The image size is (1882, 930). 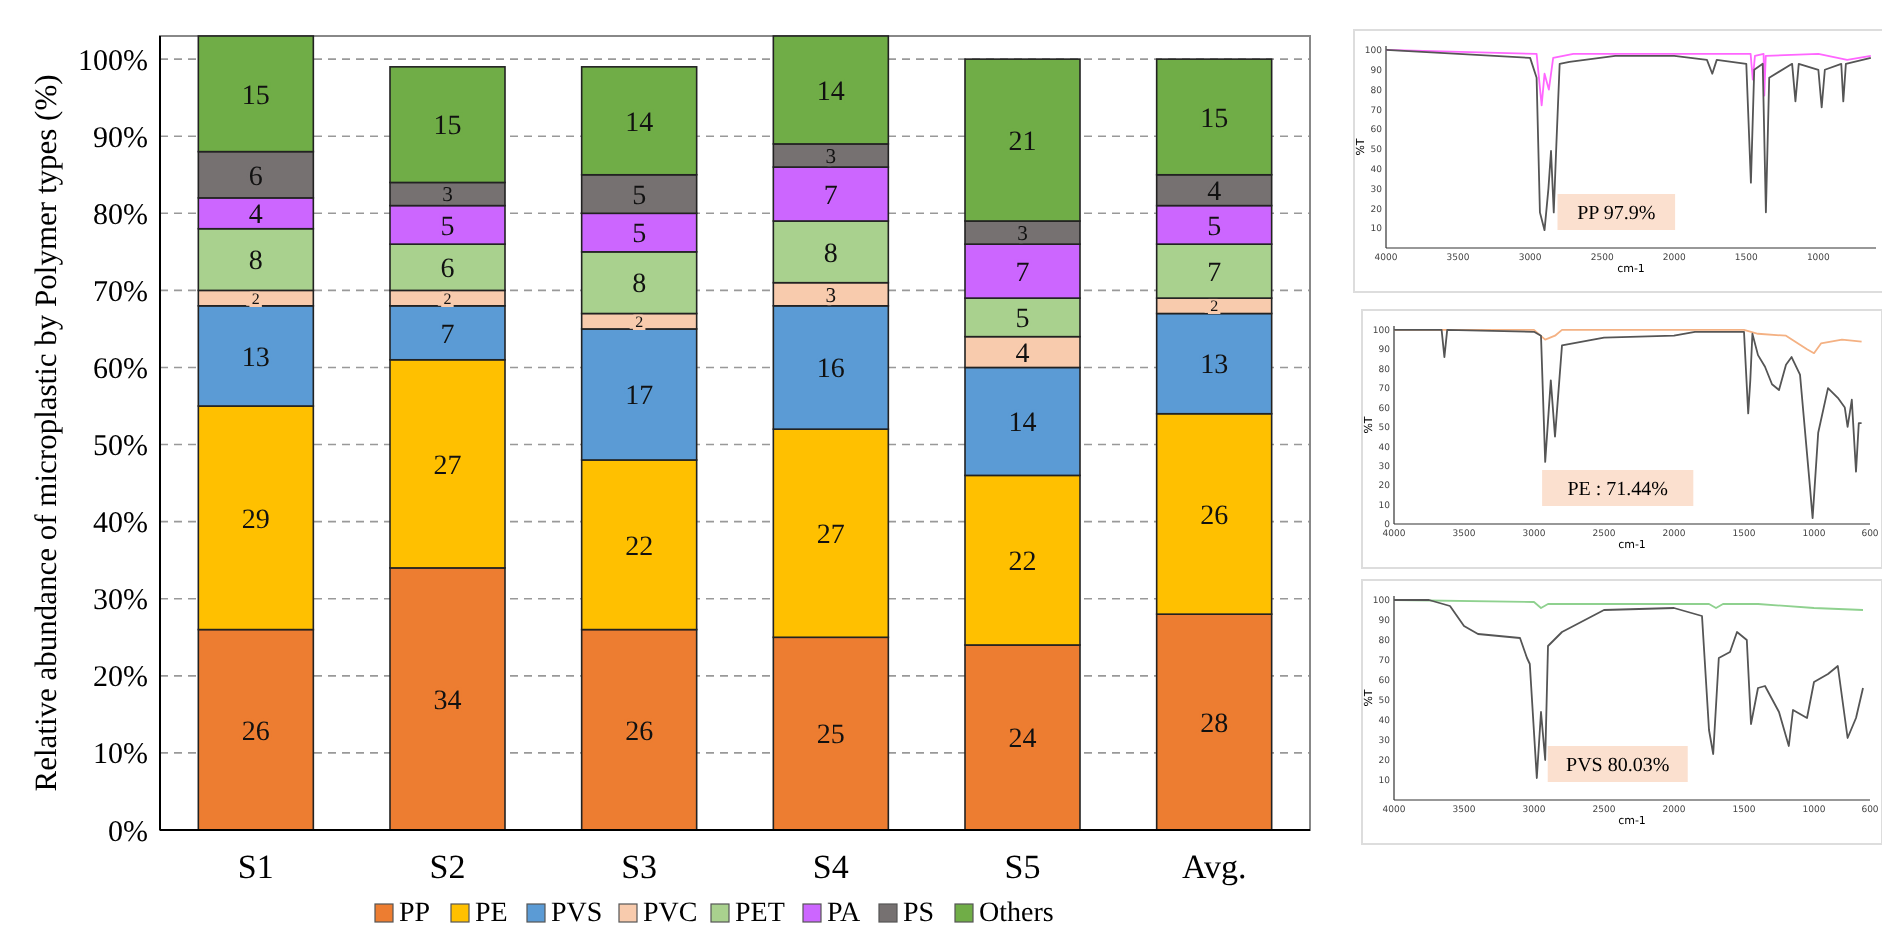 I want to click on y-tick-label: 60%, so click(x=120, y=369).